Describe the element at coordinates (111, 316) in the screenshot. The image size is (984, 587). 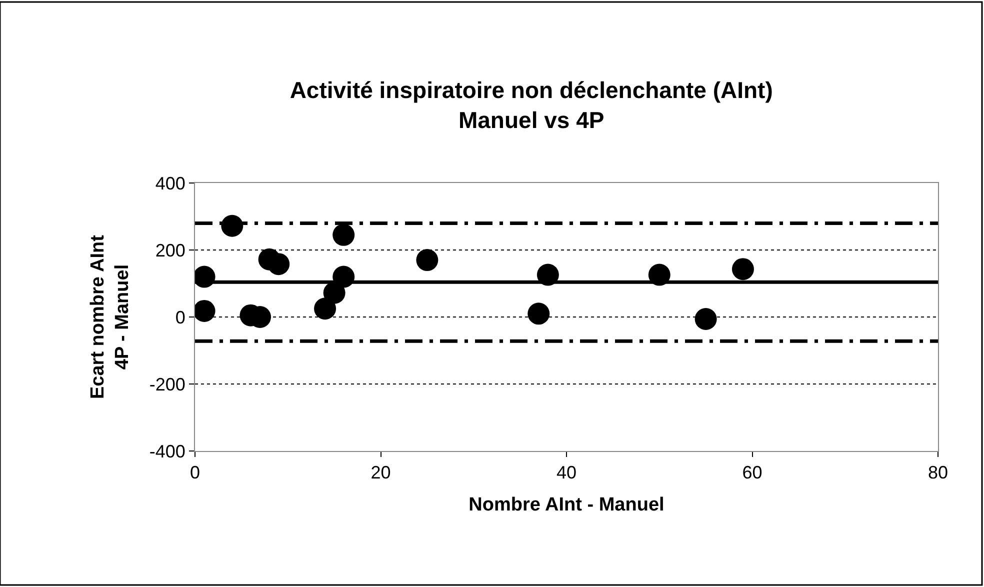
I see `y-axis-title: Ecart nombre AInt 4P - Manuel` at that location.